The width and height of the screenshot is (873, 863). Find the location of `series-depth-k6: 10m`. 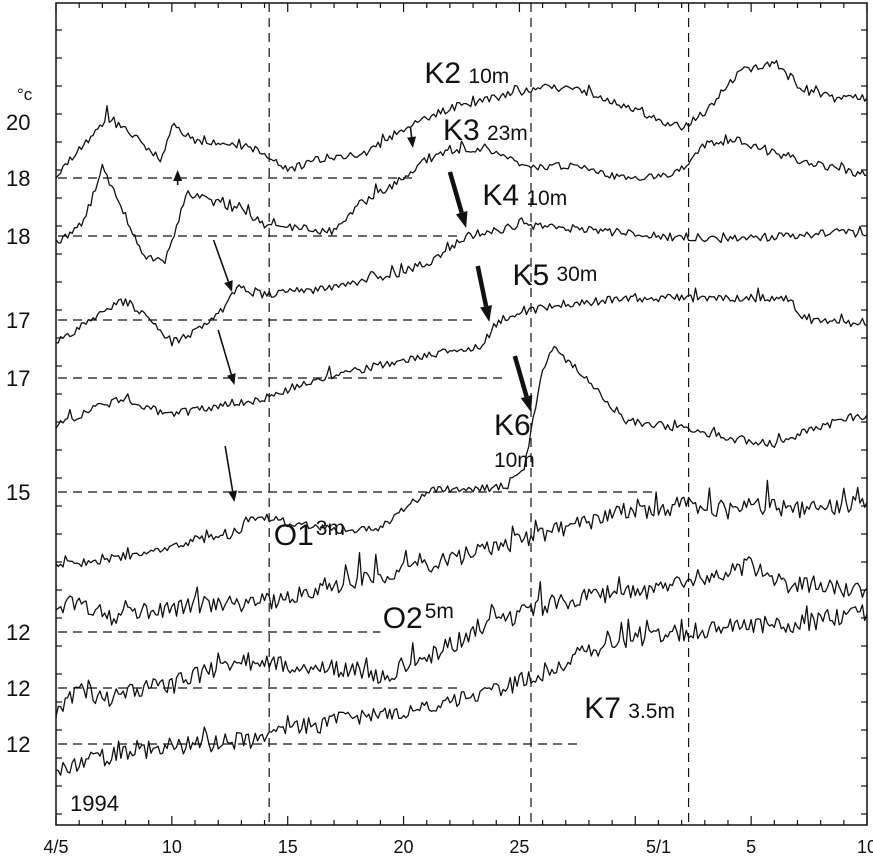

series-depth-k6: 10m is located at coordinates (514, 460).